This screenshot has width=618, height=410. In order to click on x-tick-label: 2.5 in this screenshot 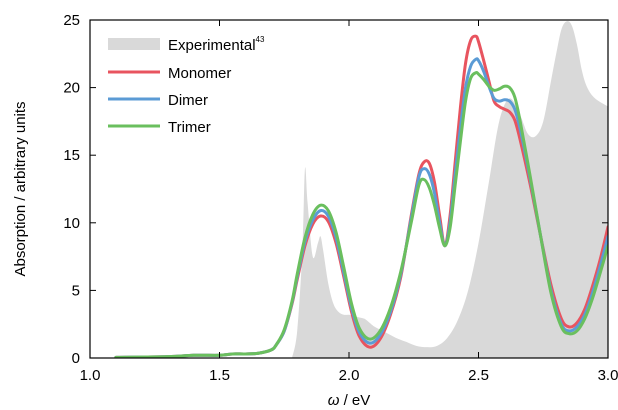, I will do `click(478, 375)`.